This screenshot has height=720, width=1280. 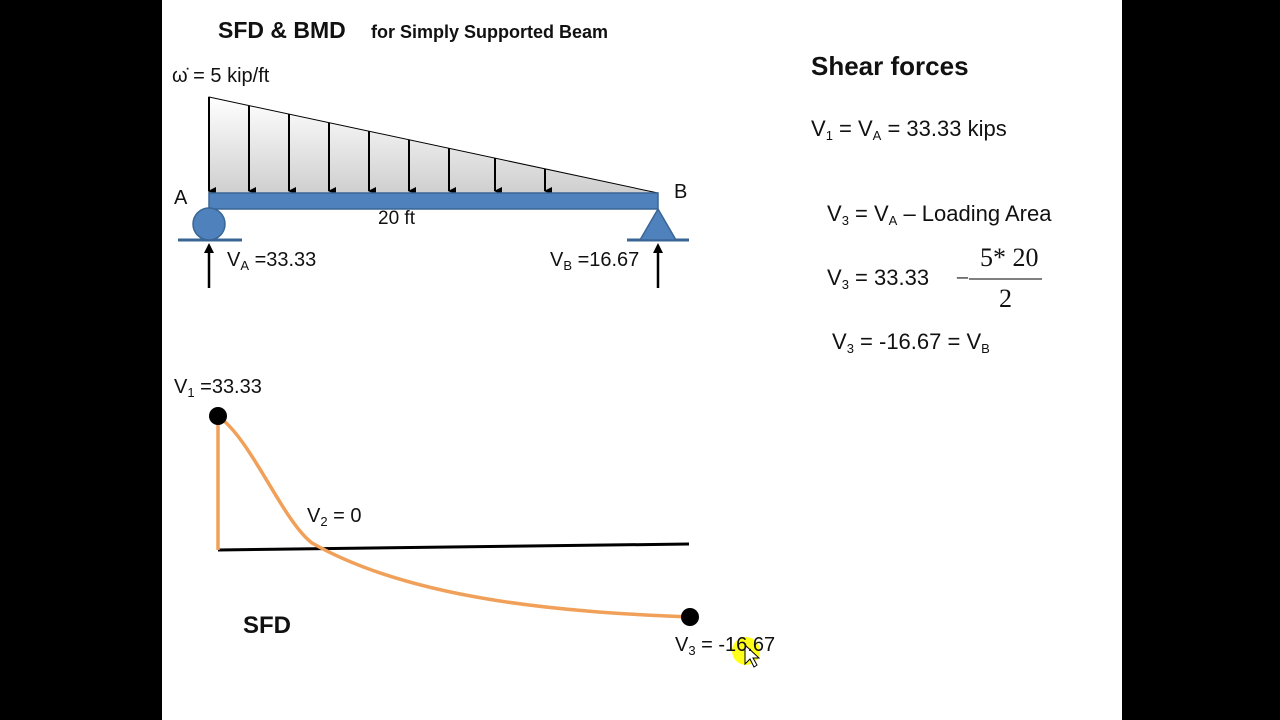 I want to click on calc-line-3: V3 = 33.33, so click(x=878, y=278).